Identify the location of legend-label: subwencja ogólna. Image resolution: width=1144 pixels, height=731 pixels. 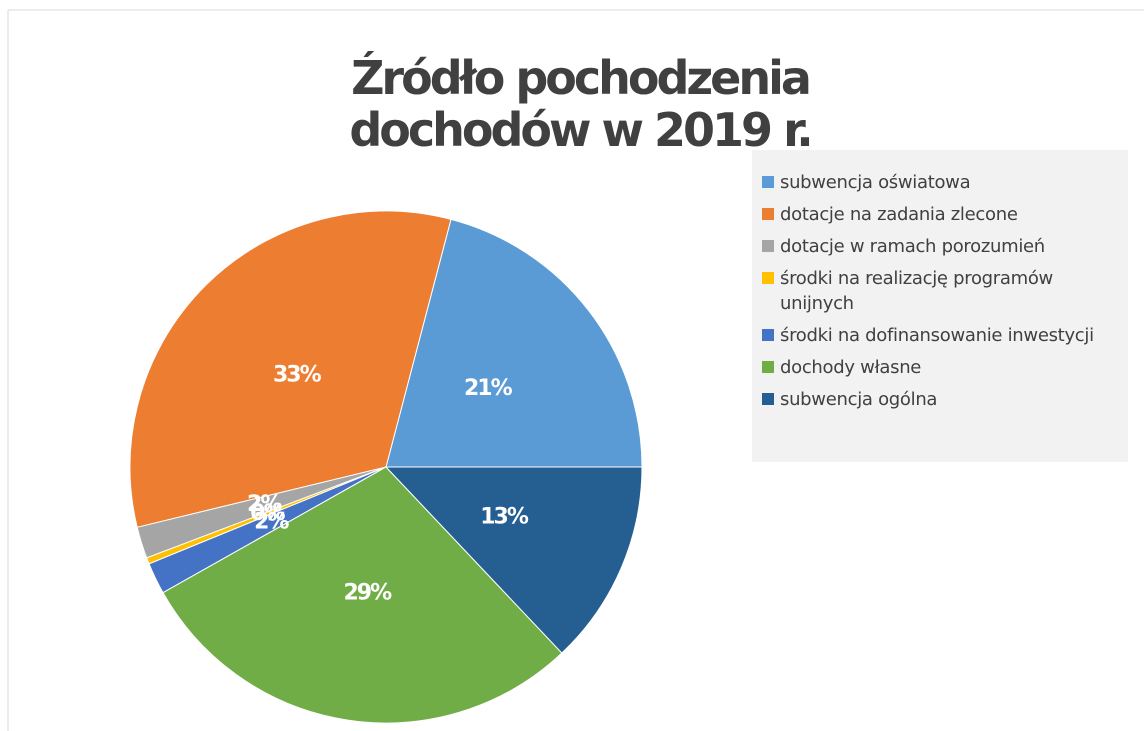
(859, 399).